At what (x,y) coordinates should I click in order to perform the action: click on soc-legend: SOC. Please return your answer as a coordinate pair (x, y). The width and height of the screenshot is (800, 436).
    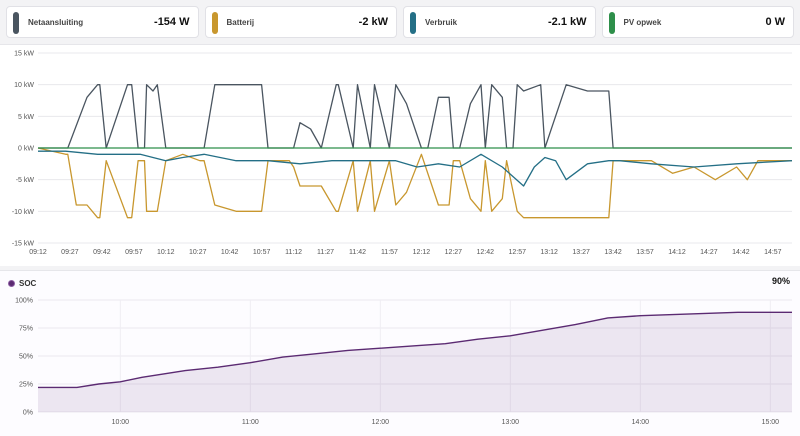
    Looking at the image, I should click on (22, 283).